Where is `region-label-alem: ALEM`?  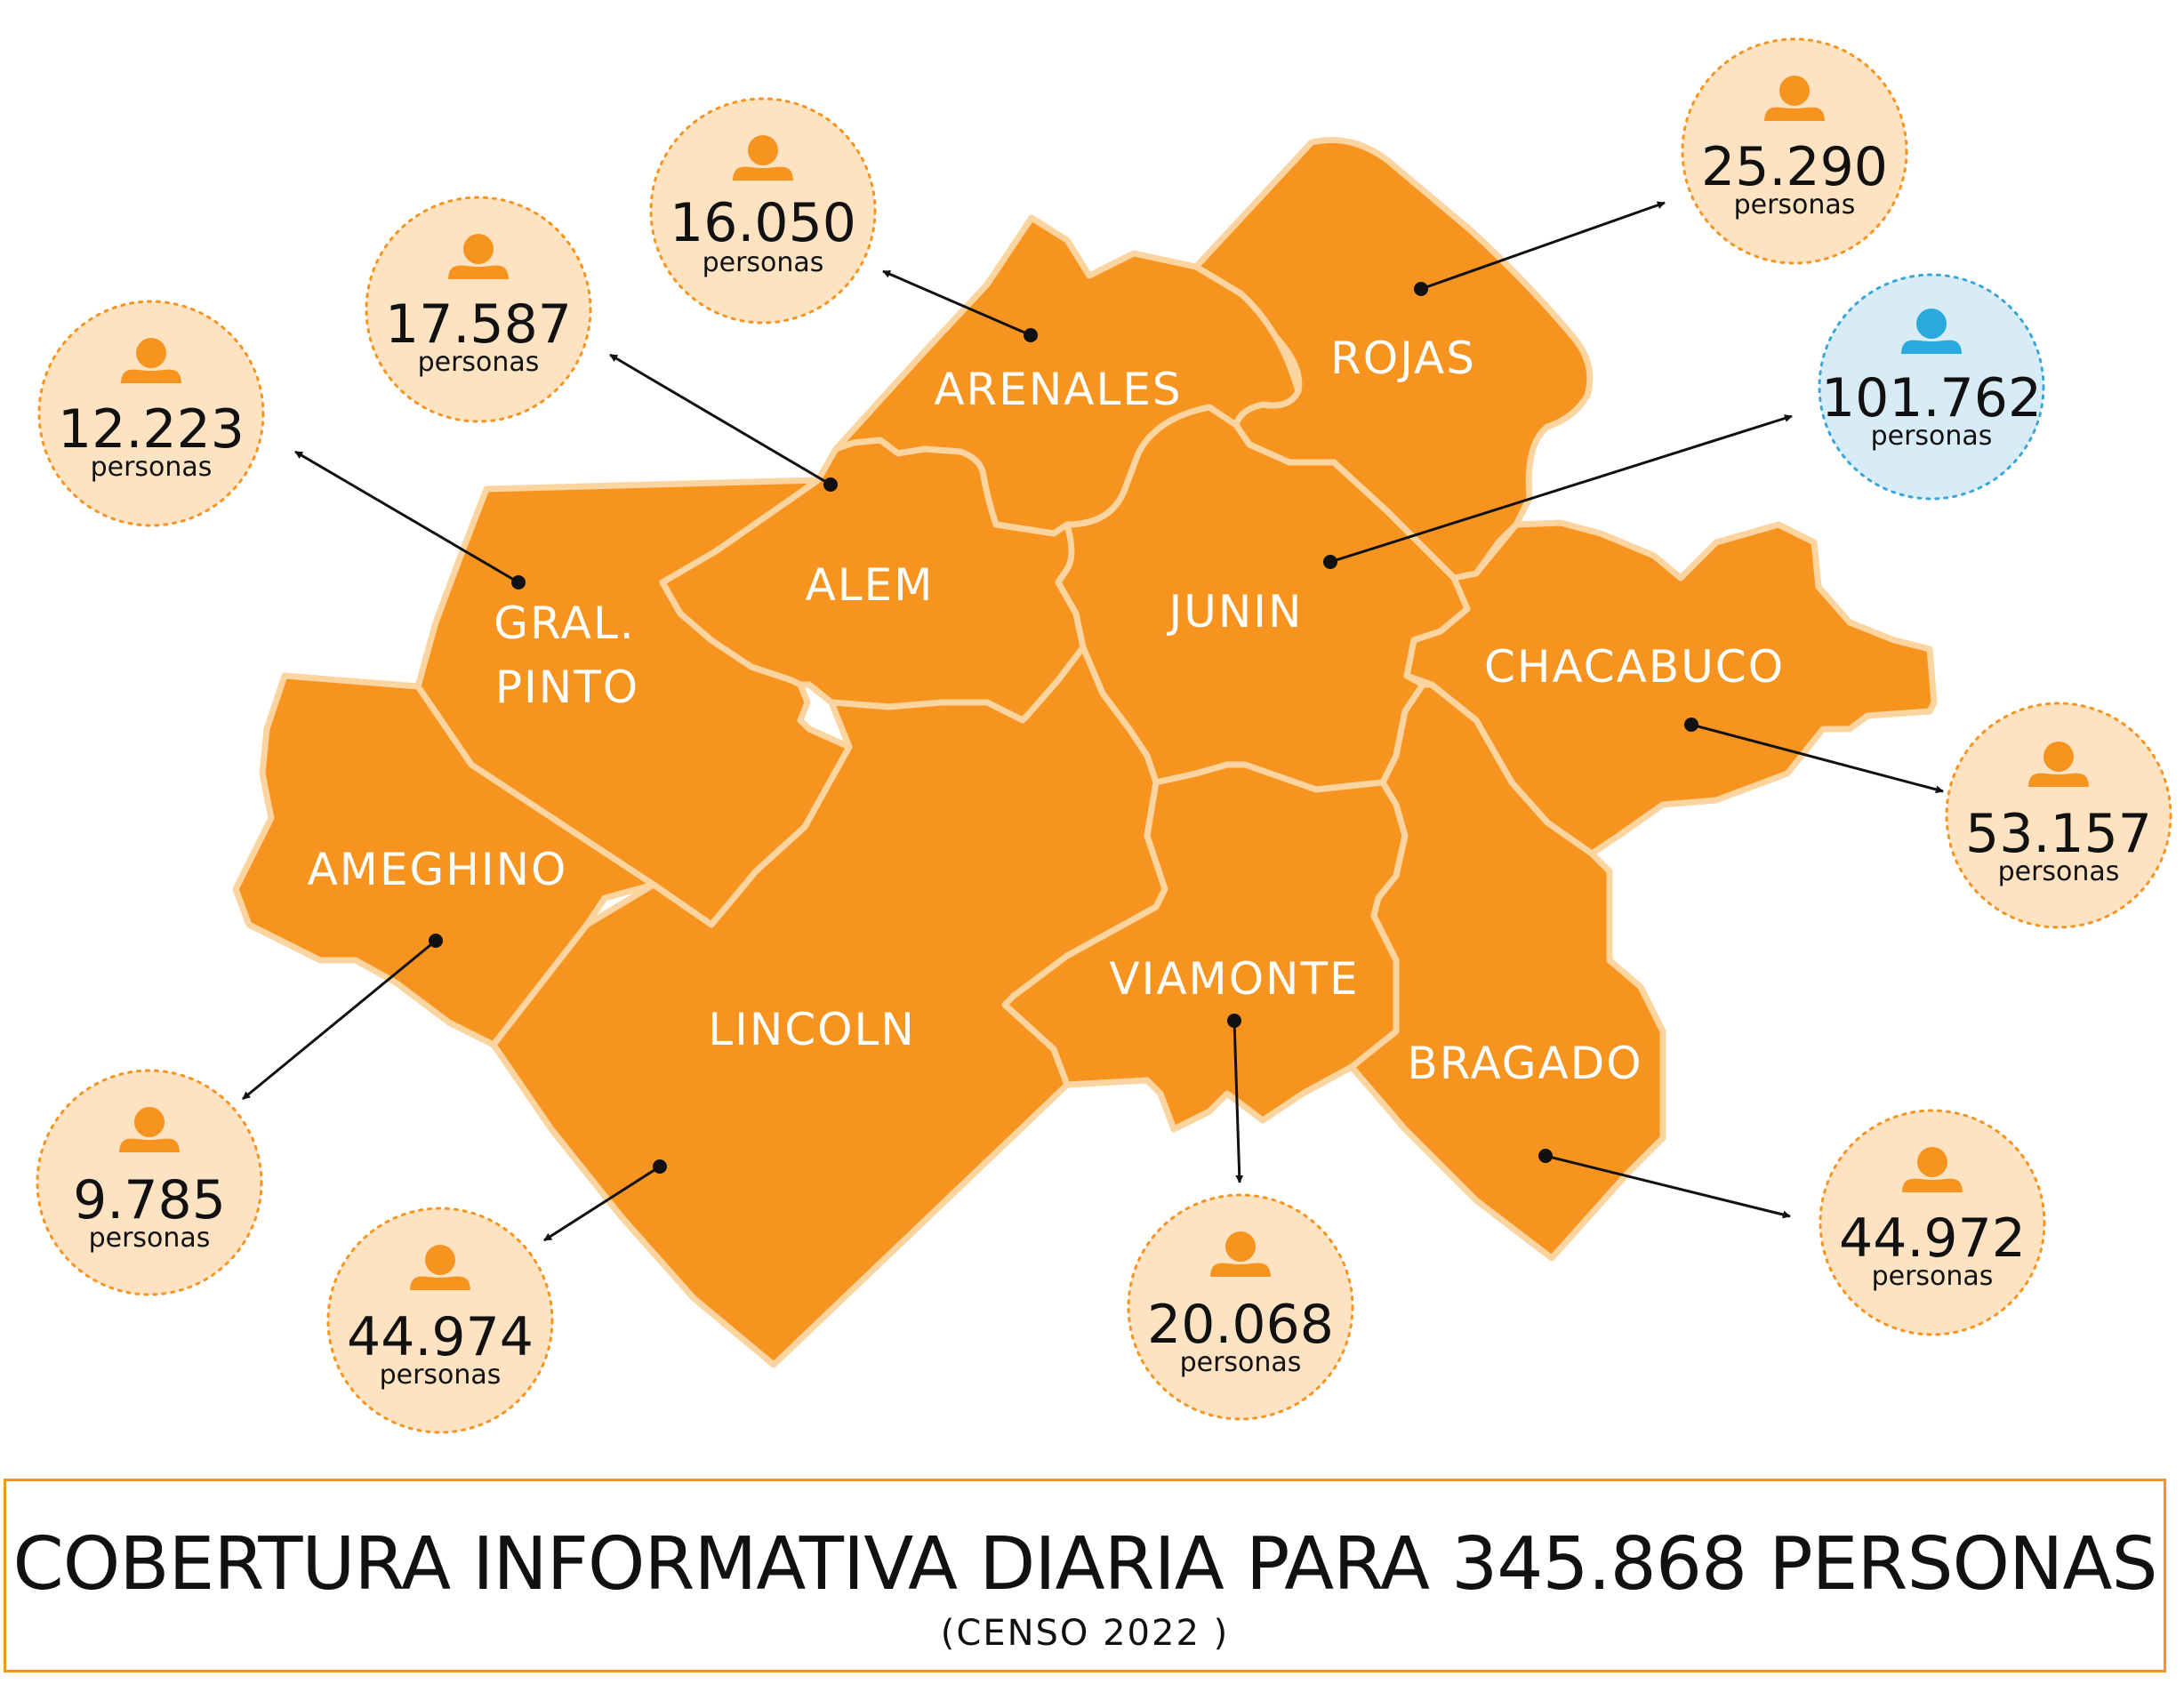 region-label-alem: ALEM is located at coordinates (870, 585).